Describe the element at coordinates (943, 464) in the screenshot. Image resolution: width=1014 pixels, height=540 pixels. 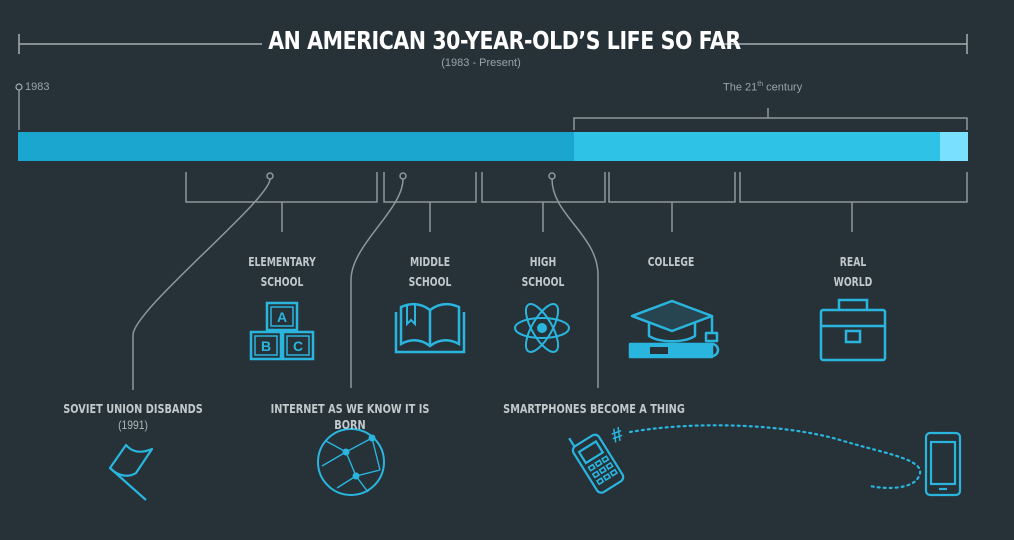
I see `smartphone-icon` at that location.